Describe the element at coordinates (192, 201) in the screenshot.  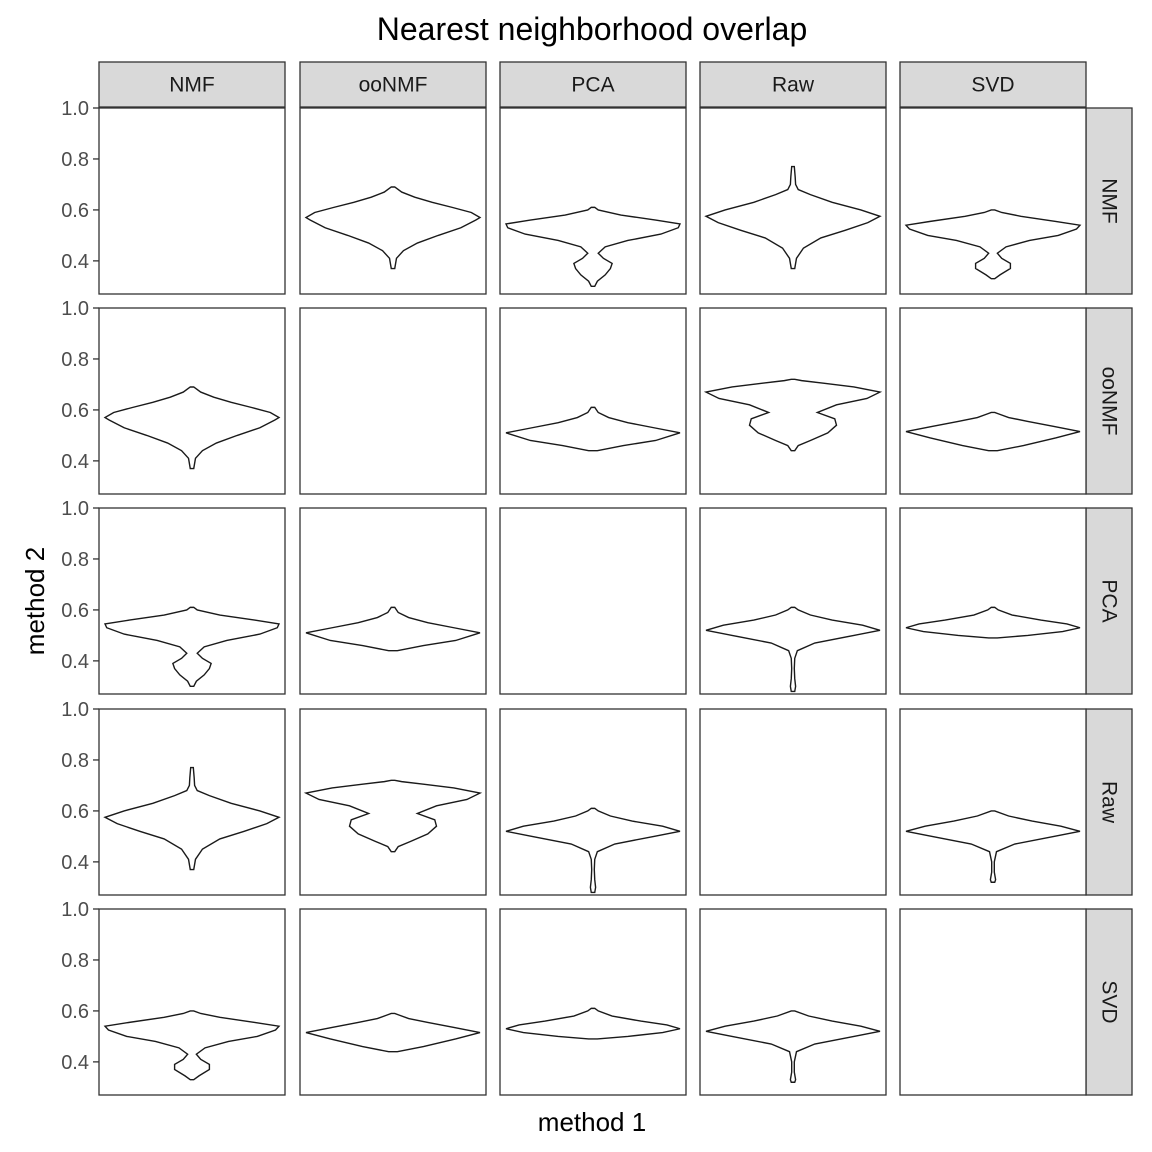
I see `panel-nmf-vs-nmf` at that location.